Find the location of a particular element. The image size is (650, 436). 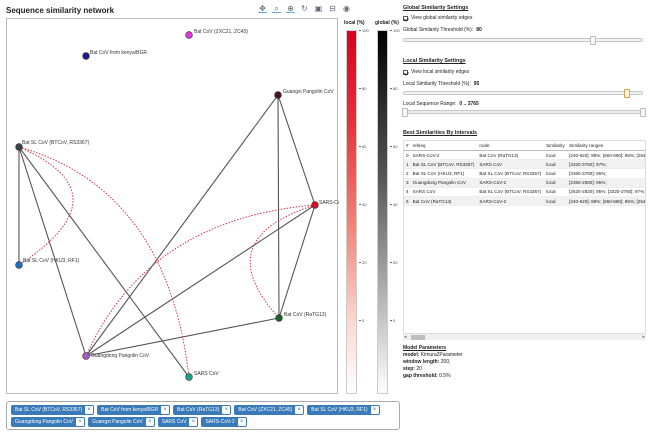

node-kenya is located at coordinates (86, 56).